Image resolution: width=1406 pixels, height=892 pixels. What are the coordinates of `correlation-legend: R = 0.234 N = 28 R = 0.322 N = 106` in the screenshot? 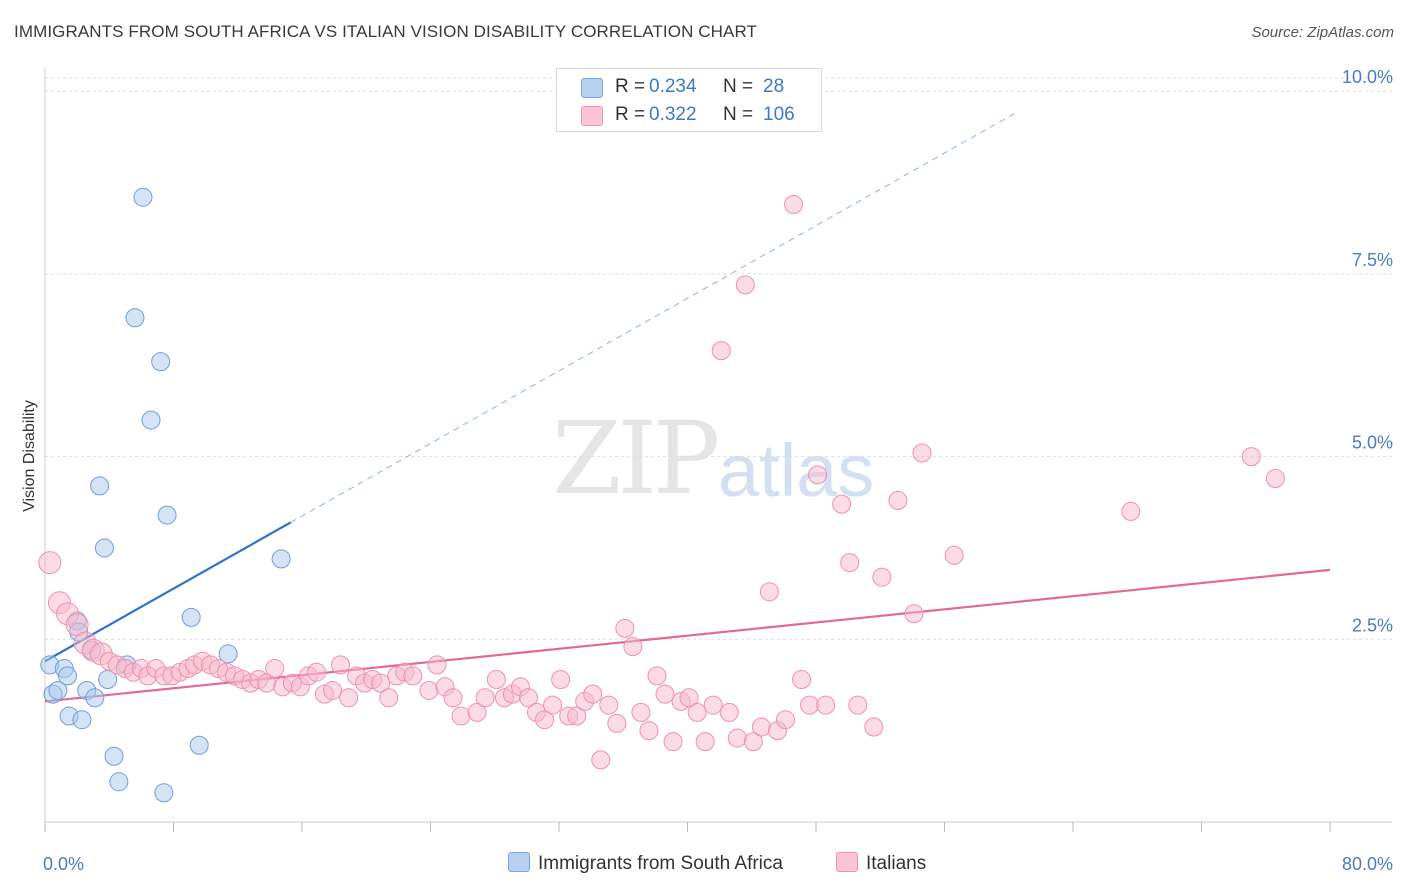 It's located at (689, 100).